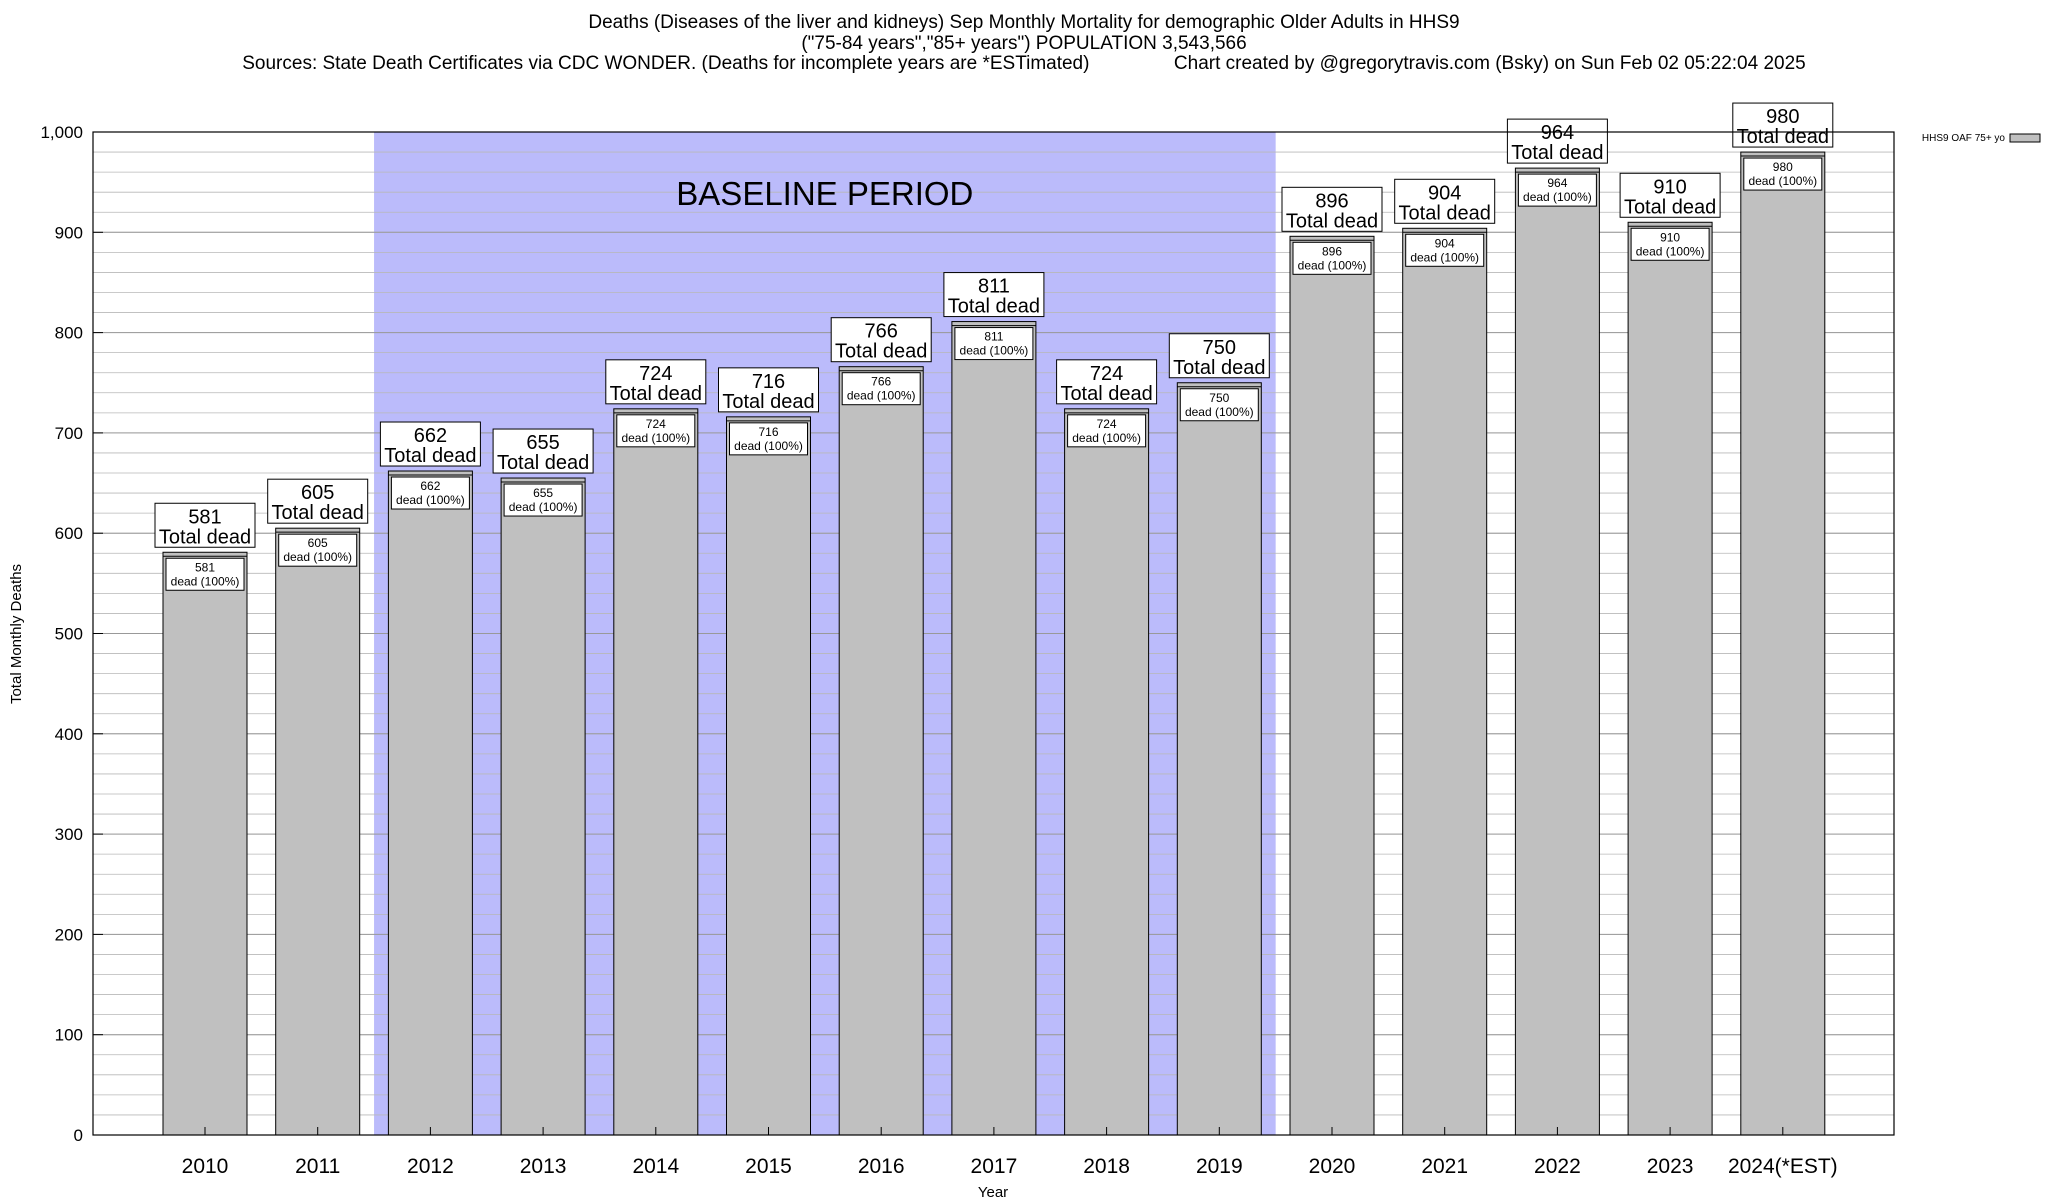  I want to click on bar-inner-value-label: 716, so click(768, 432).